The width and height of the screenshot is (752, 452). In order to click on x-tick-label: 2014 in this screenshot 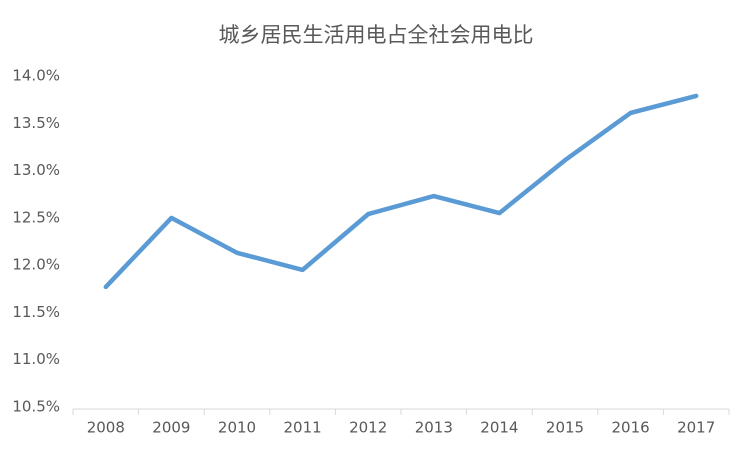, I will do `click(499, 428)`.